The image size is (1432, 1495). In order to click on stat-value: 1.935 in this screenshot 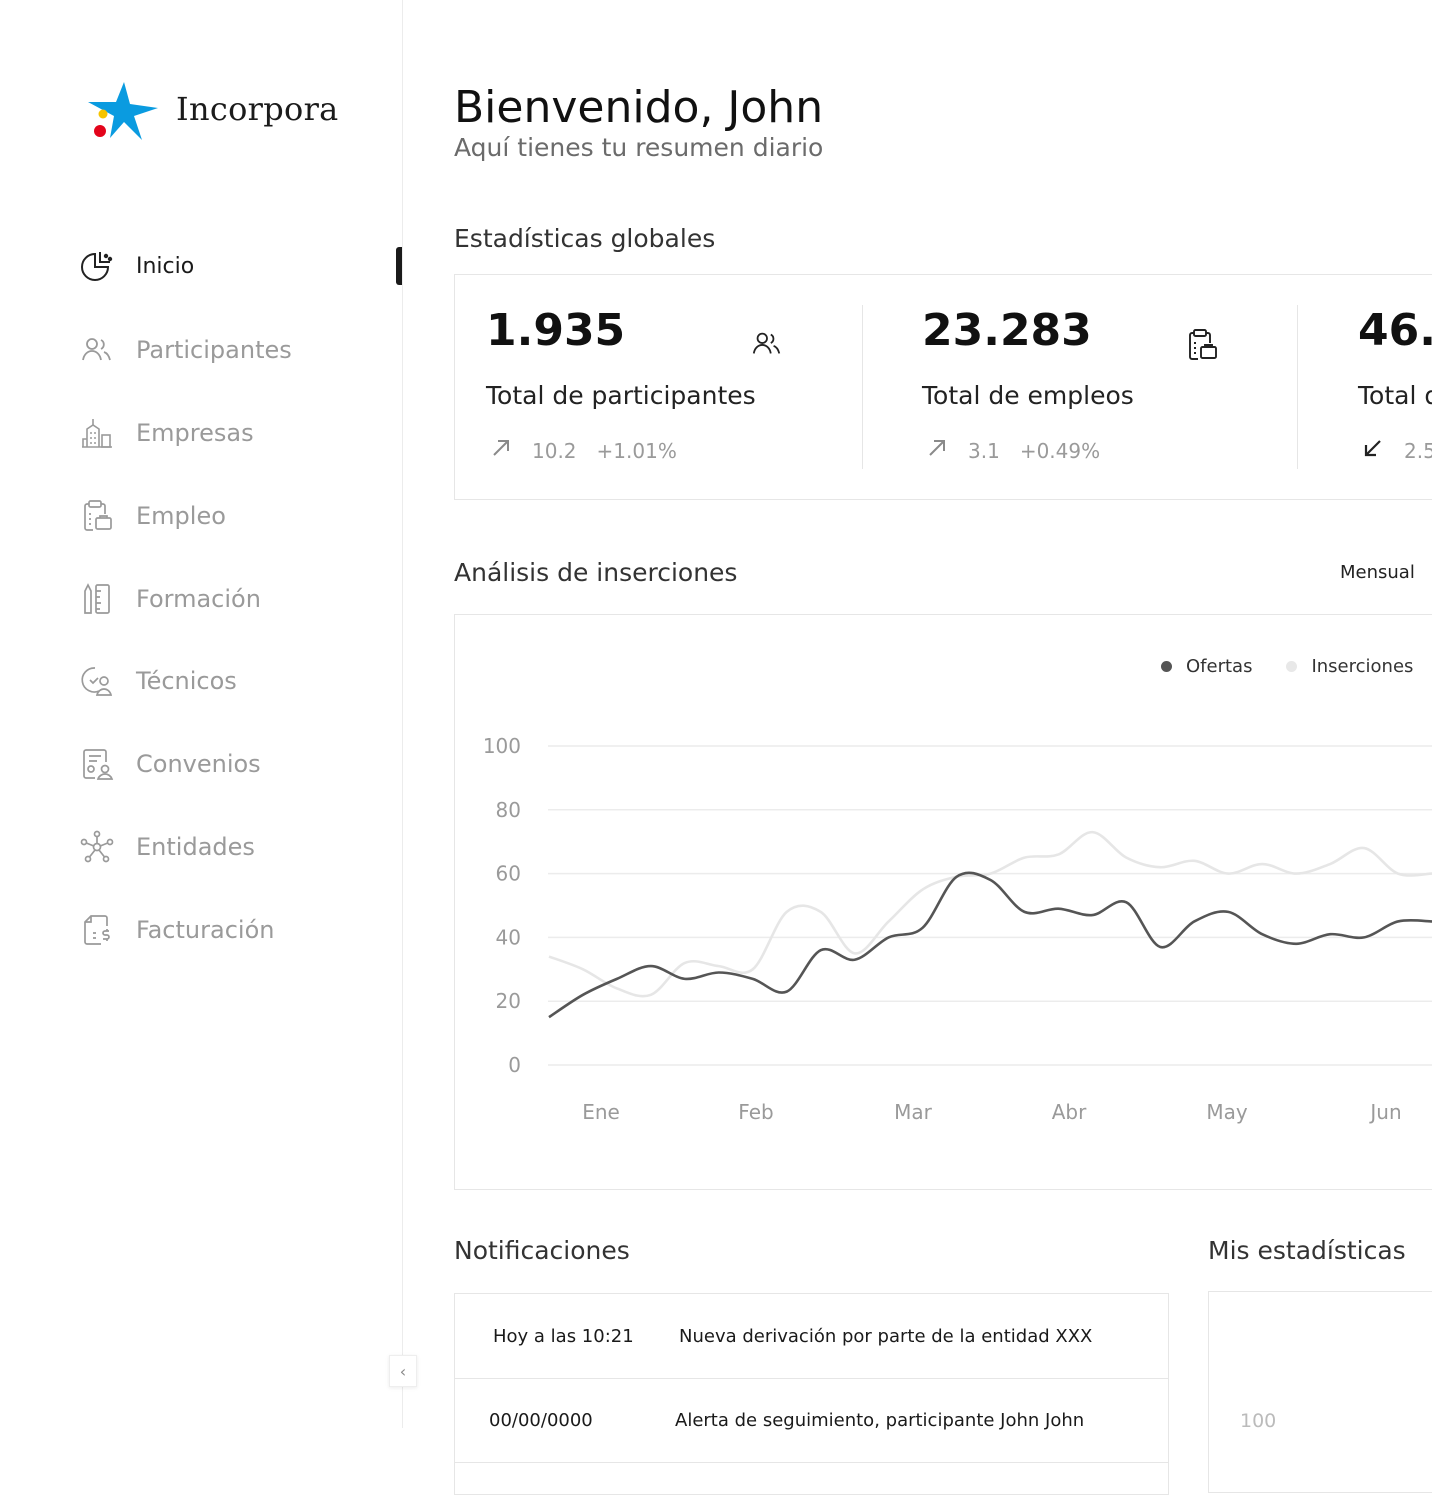, I will do `click(556, 330)`.